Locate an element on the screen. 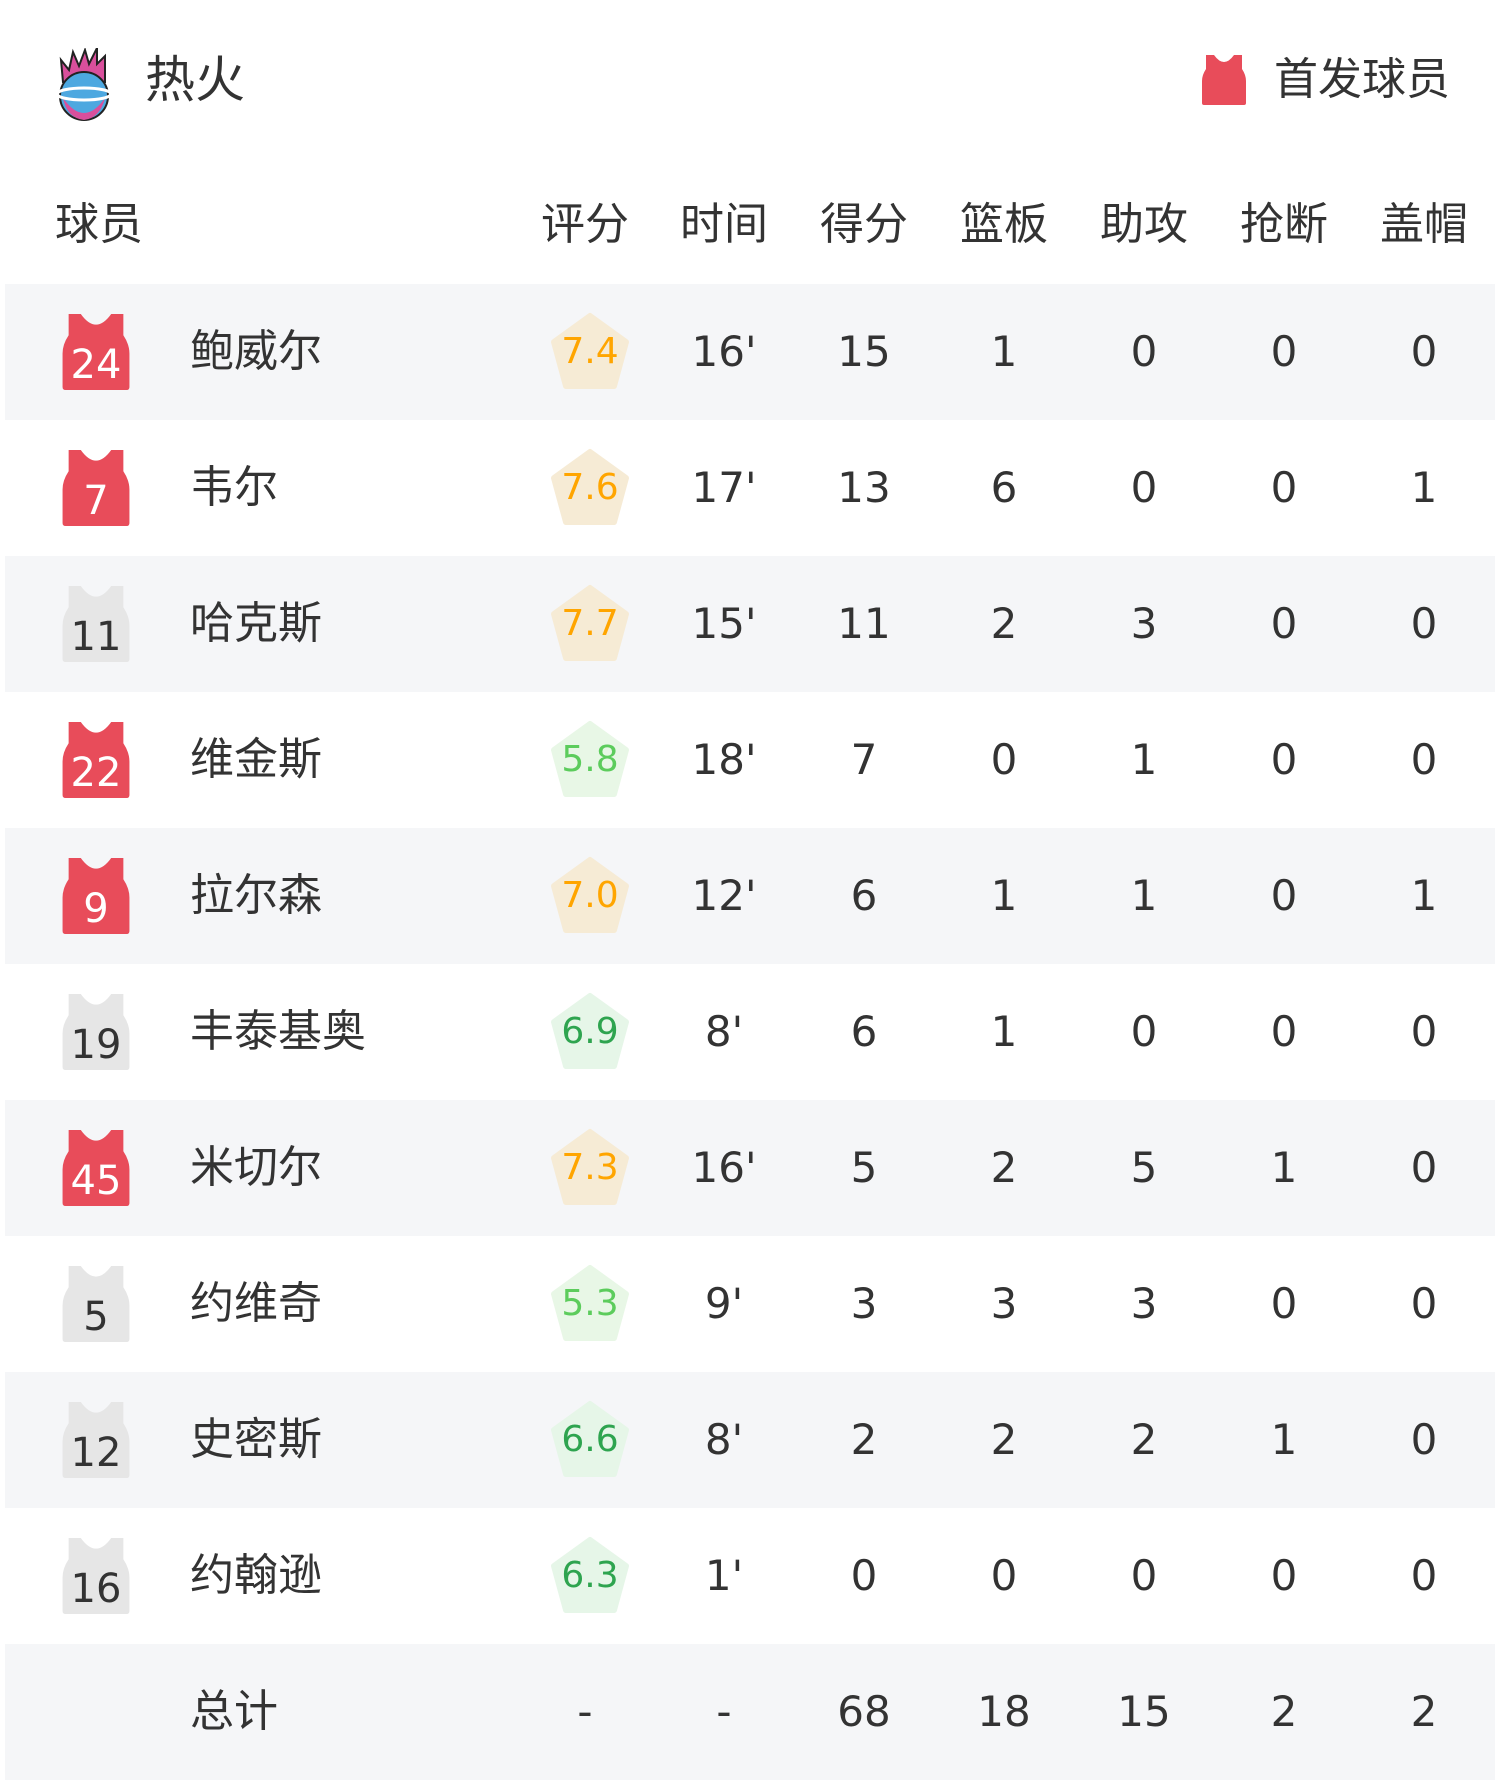 This screenshot has width=1500, height=1784. rating-value: 6.9 is located at coordinates (590, 1031).